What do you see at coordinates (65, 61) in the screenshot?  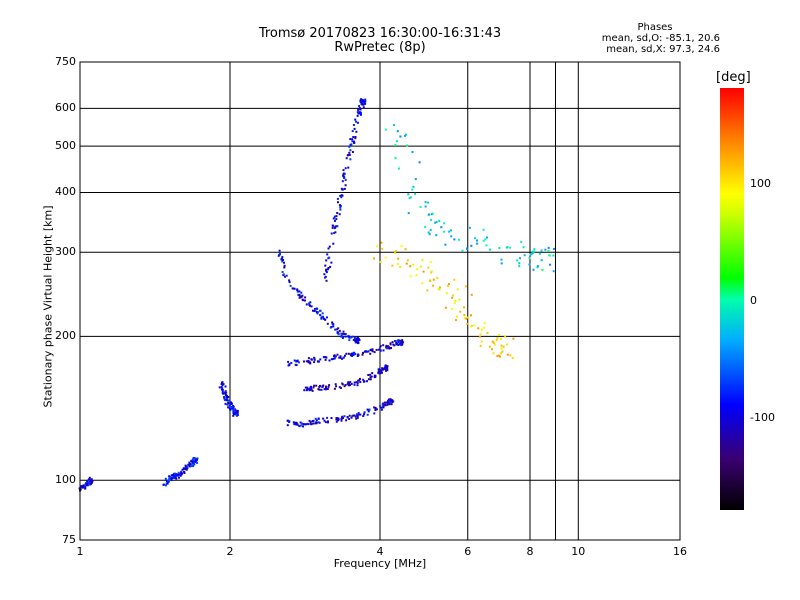 I see `y-tick-label: 750` at bounding box center [65, 61].